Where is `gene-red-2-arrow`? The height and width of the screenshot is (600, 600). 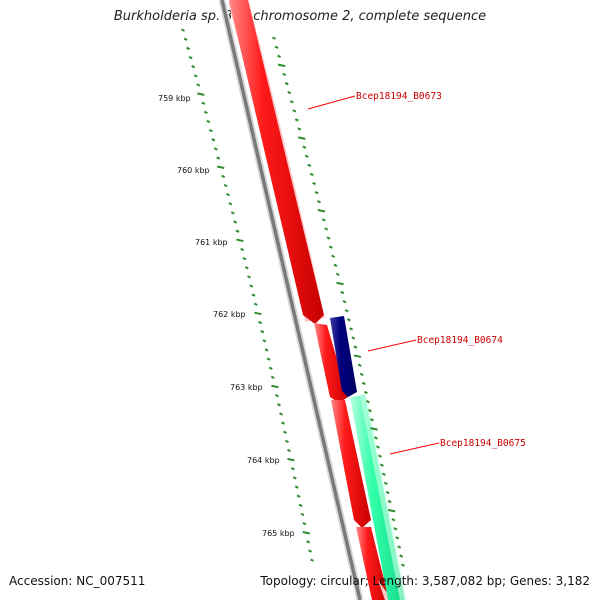 gene-red-2-arrow is located at coordinates (331, 363).